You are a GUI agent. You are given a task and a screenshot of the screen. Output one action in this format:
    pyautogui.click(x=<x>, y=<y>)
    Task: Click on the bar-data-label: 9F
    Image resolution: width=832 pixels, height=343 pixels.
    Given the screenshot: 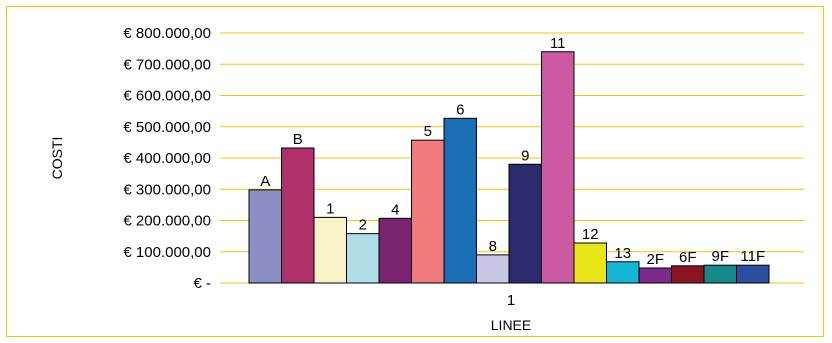 What is the action you would take?
    pyautogui.click(x=720, y=256)
    